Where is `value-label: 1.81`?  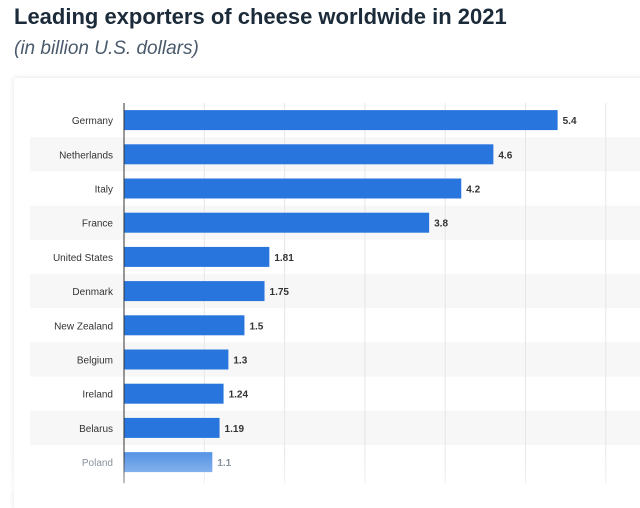 value-label: 1.81 is located at coordinates (284, 258).